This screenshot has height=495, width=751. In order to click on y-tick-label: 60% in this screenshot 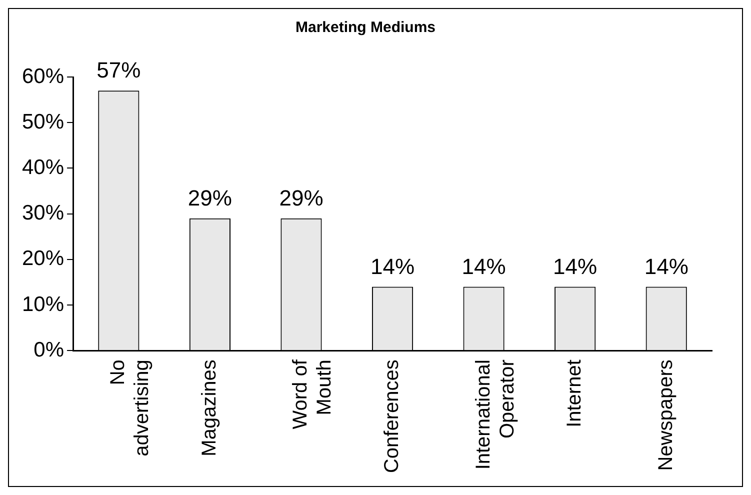, I will do `click(43, 76)`.